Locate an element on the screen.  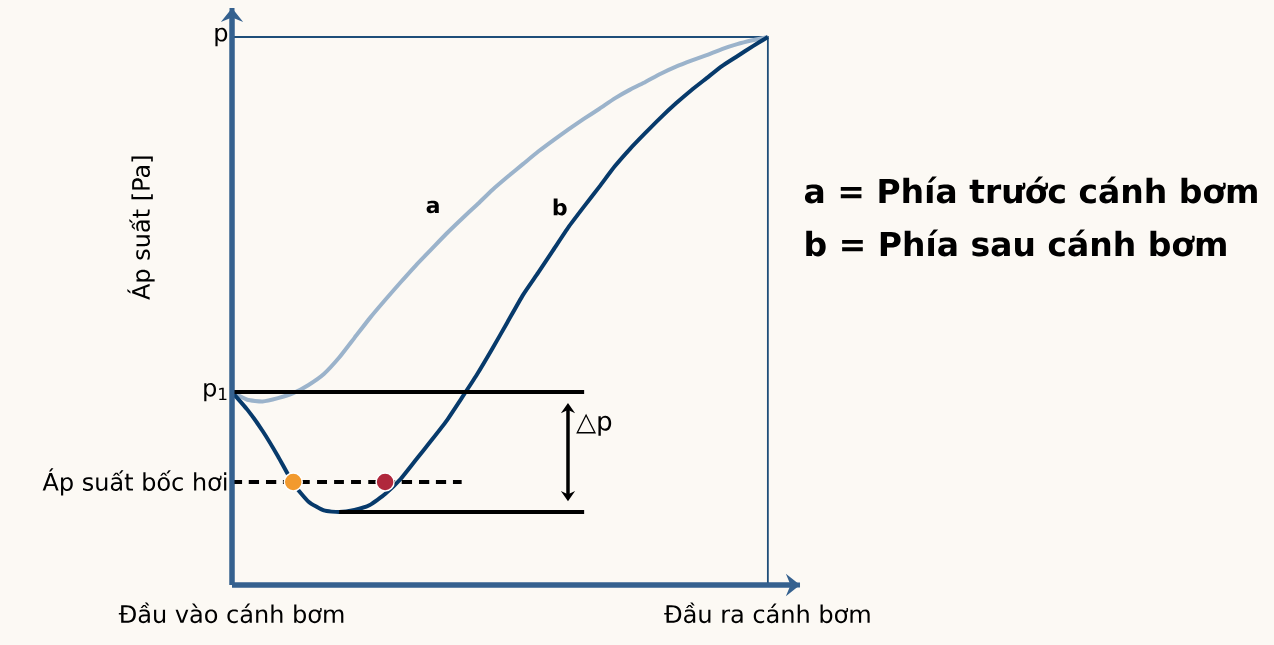
series-label: a is located at coordinates (432, 207).